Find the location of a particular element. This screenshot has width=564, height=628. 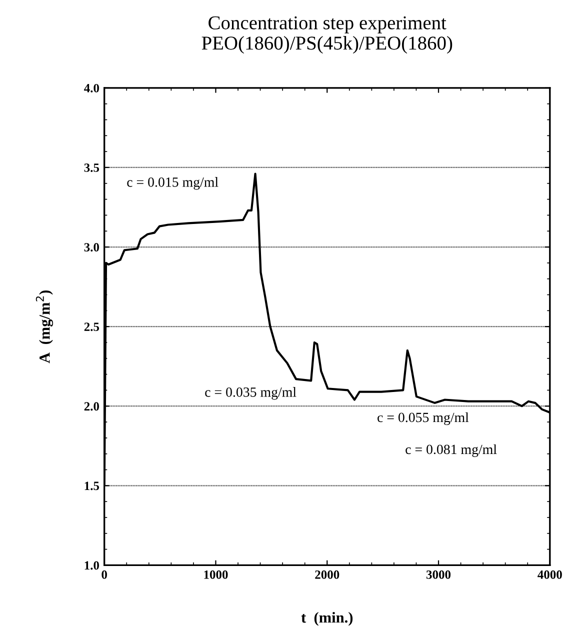

x-tick-label: 0 is located at coordinates (104, 574).